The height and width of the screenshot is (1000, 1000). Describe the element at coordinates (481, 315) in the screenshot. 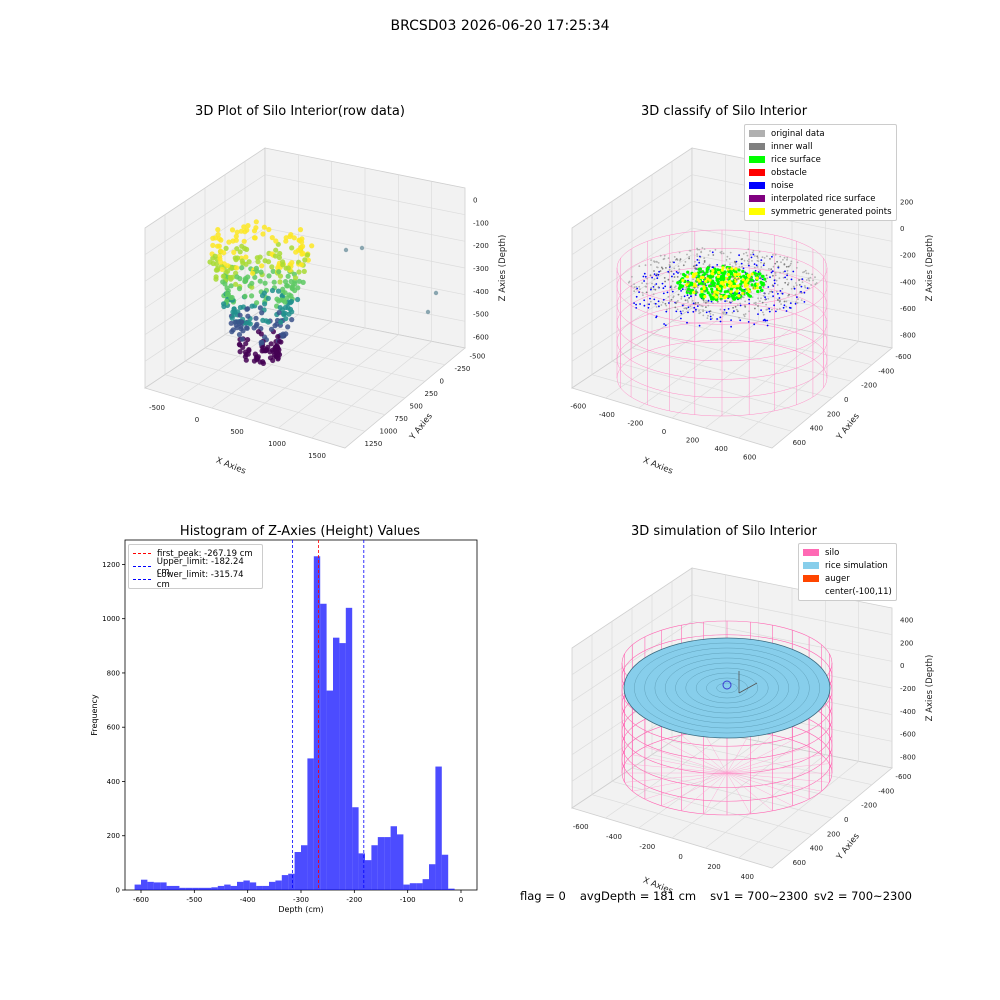

I see `z-tick-label: -500` at that location.